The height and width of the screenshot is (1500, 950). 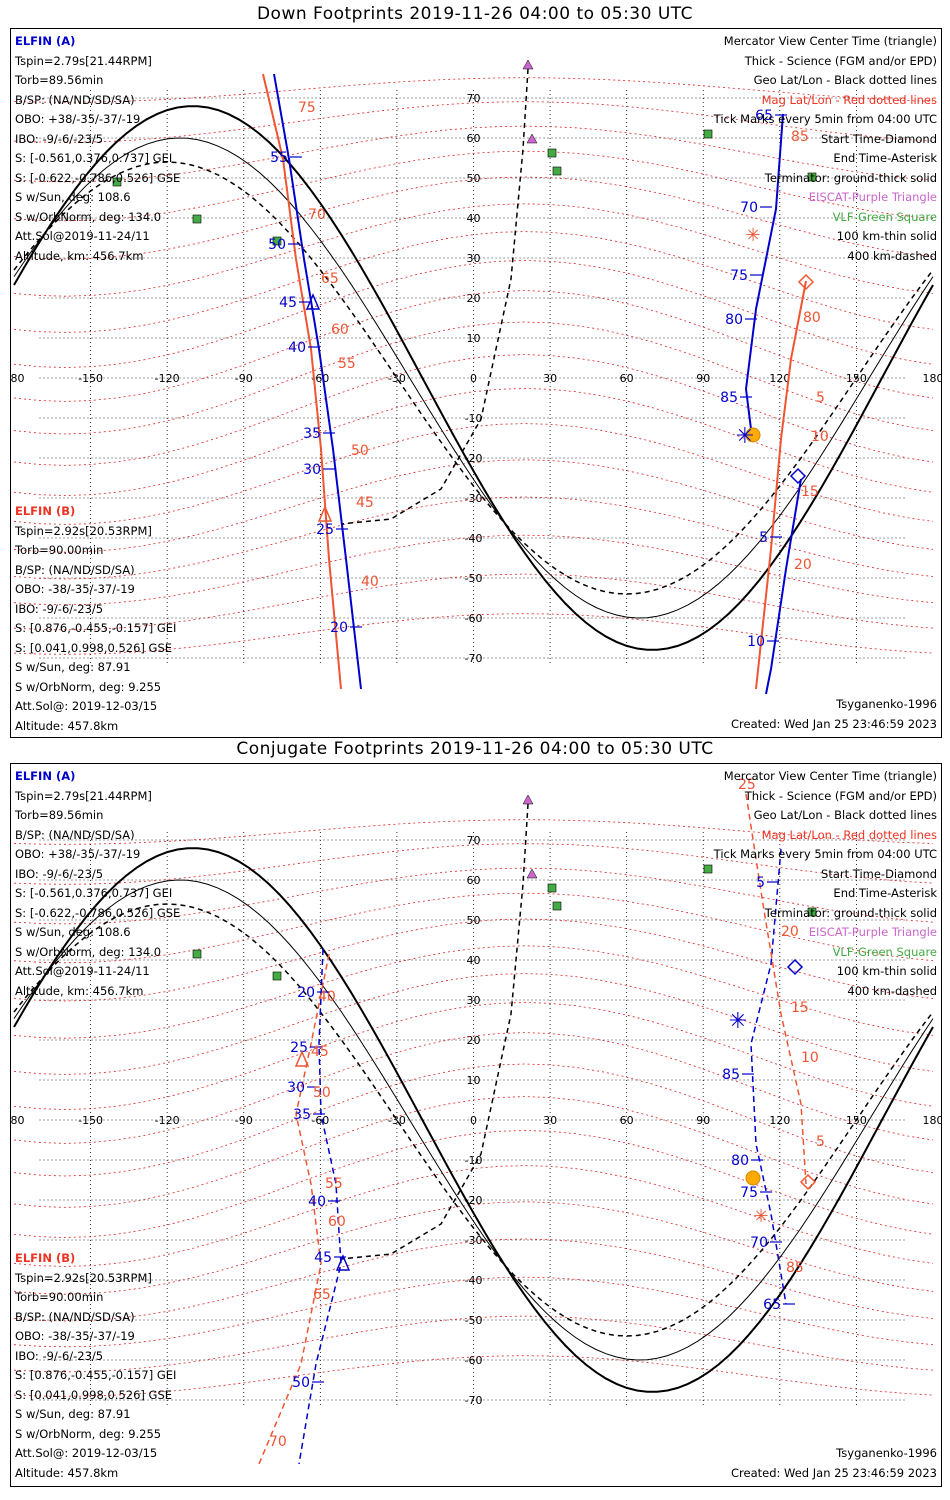 What do you see at coordinates (840, 795) in the screenshot?
I see `legend-thick: Thick - Science (FGM and/or EPD)` at bounding box center [840, 795].